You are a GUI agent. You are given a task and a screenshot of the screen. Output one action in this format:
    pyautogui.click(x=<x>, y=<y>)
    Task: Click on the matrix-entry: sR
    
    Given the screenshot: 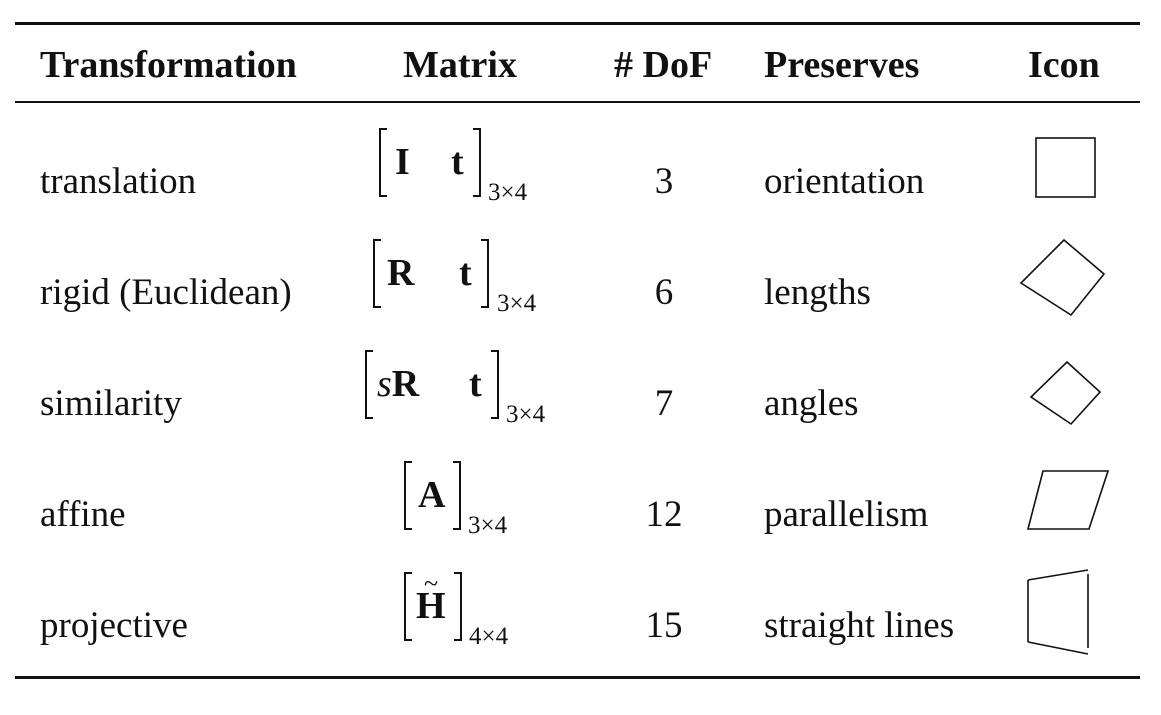 What is the action you would take?
    pyautogui.click(x=398, y=384)
    